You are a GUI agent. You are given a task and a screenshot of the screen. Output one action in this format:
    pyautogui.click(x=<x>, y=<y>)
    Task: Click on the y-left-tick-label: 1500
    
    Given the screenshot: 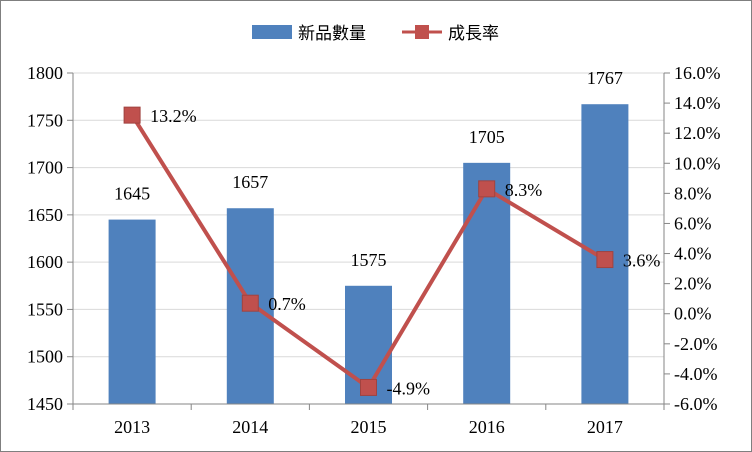 What is the action you would take?
    pyautogui.click(x=45, y=357)
    